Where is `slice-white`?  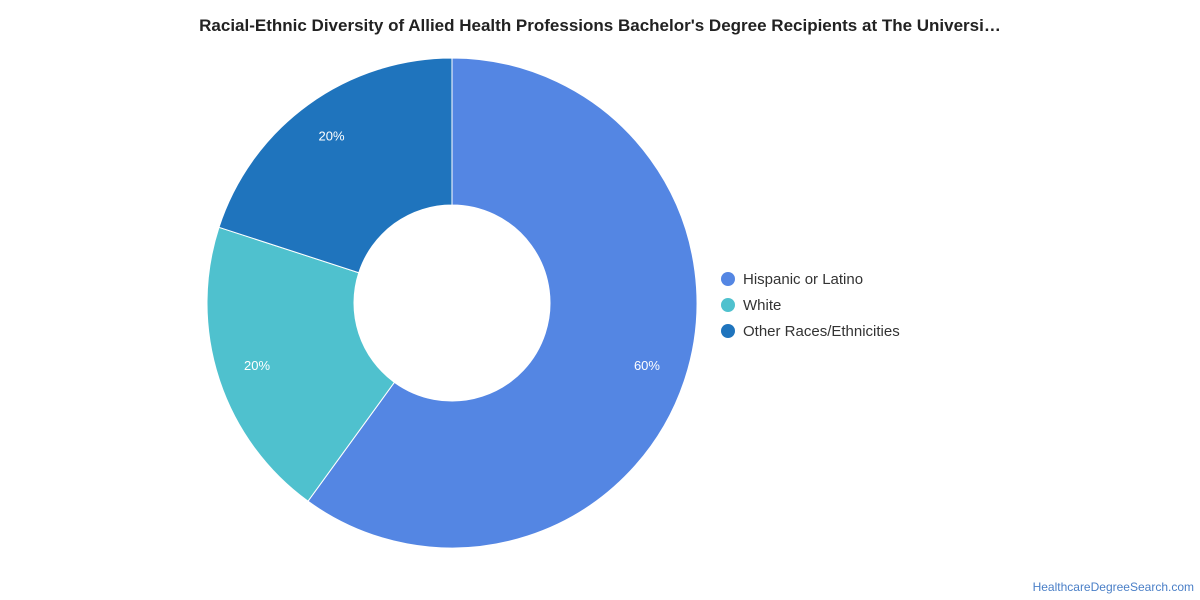
slice-white is located at coordinates (301, 364).